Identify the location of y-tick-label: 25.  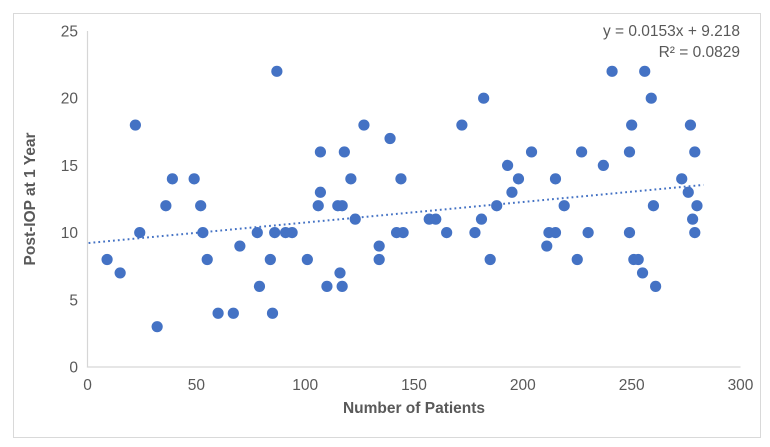
(69, 32).